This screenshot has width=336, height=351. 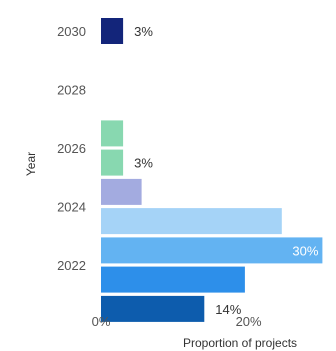 What do you see at coordinates (305, 250) in the screenshot?
I see `data-label-5: 30%` at bounding box center [305, 250].